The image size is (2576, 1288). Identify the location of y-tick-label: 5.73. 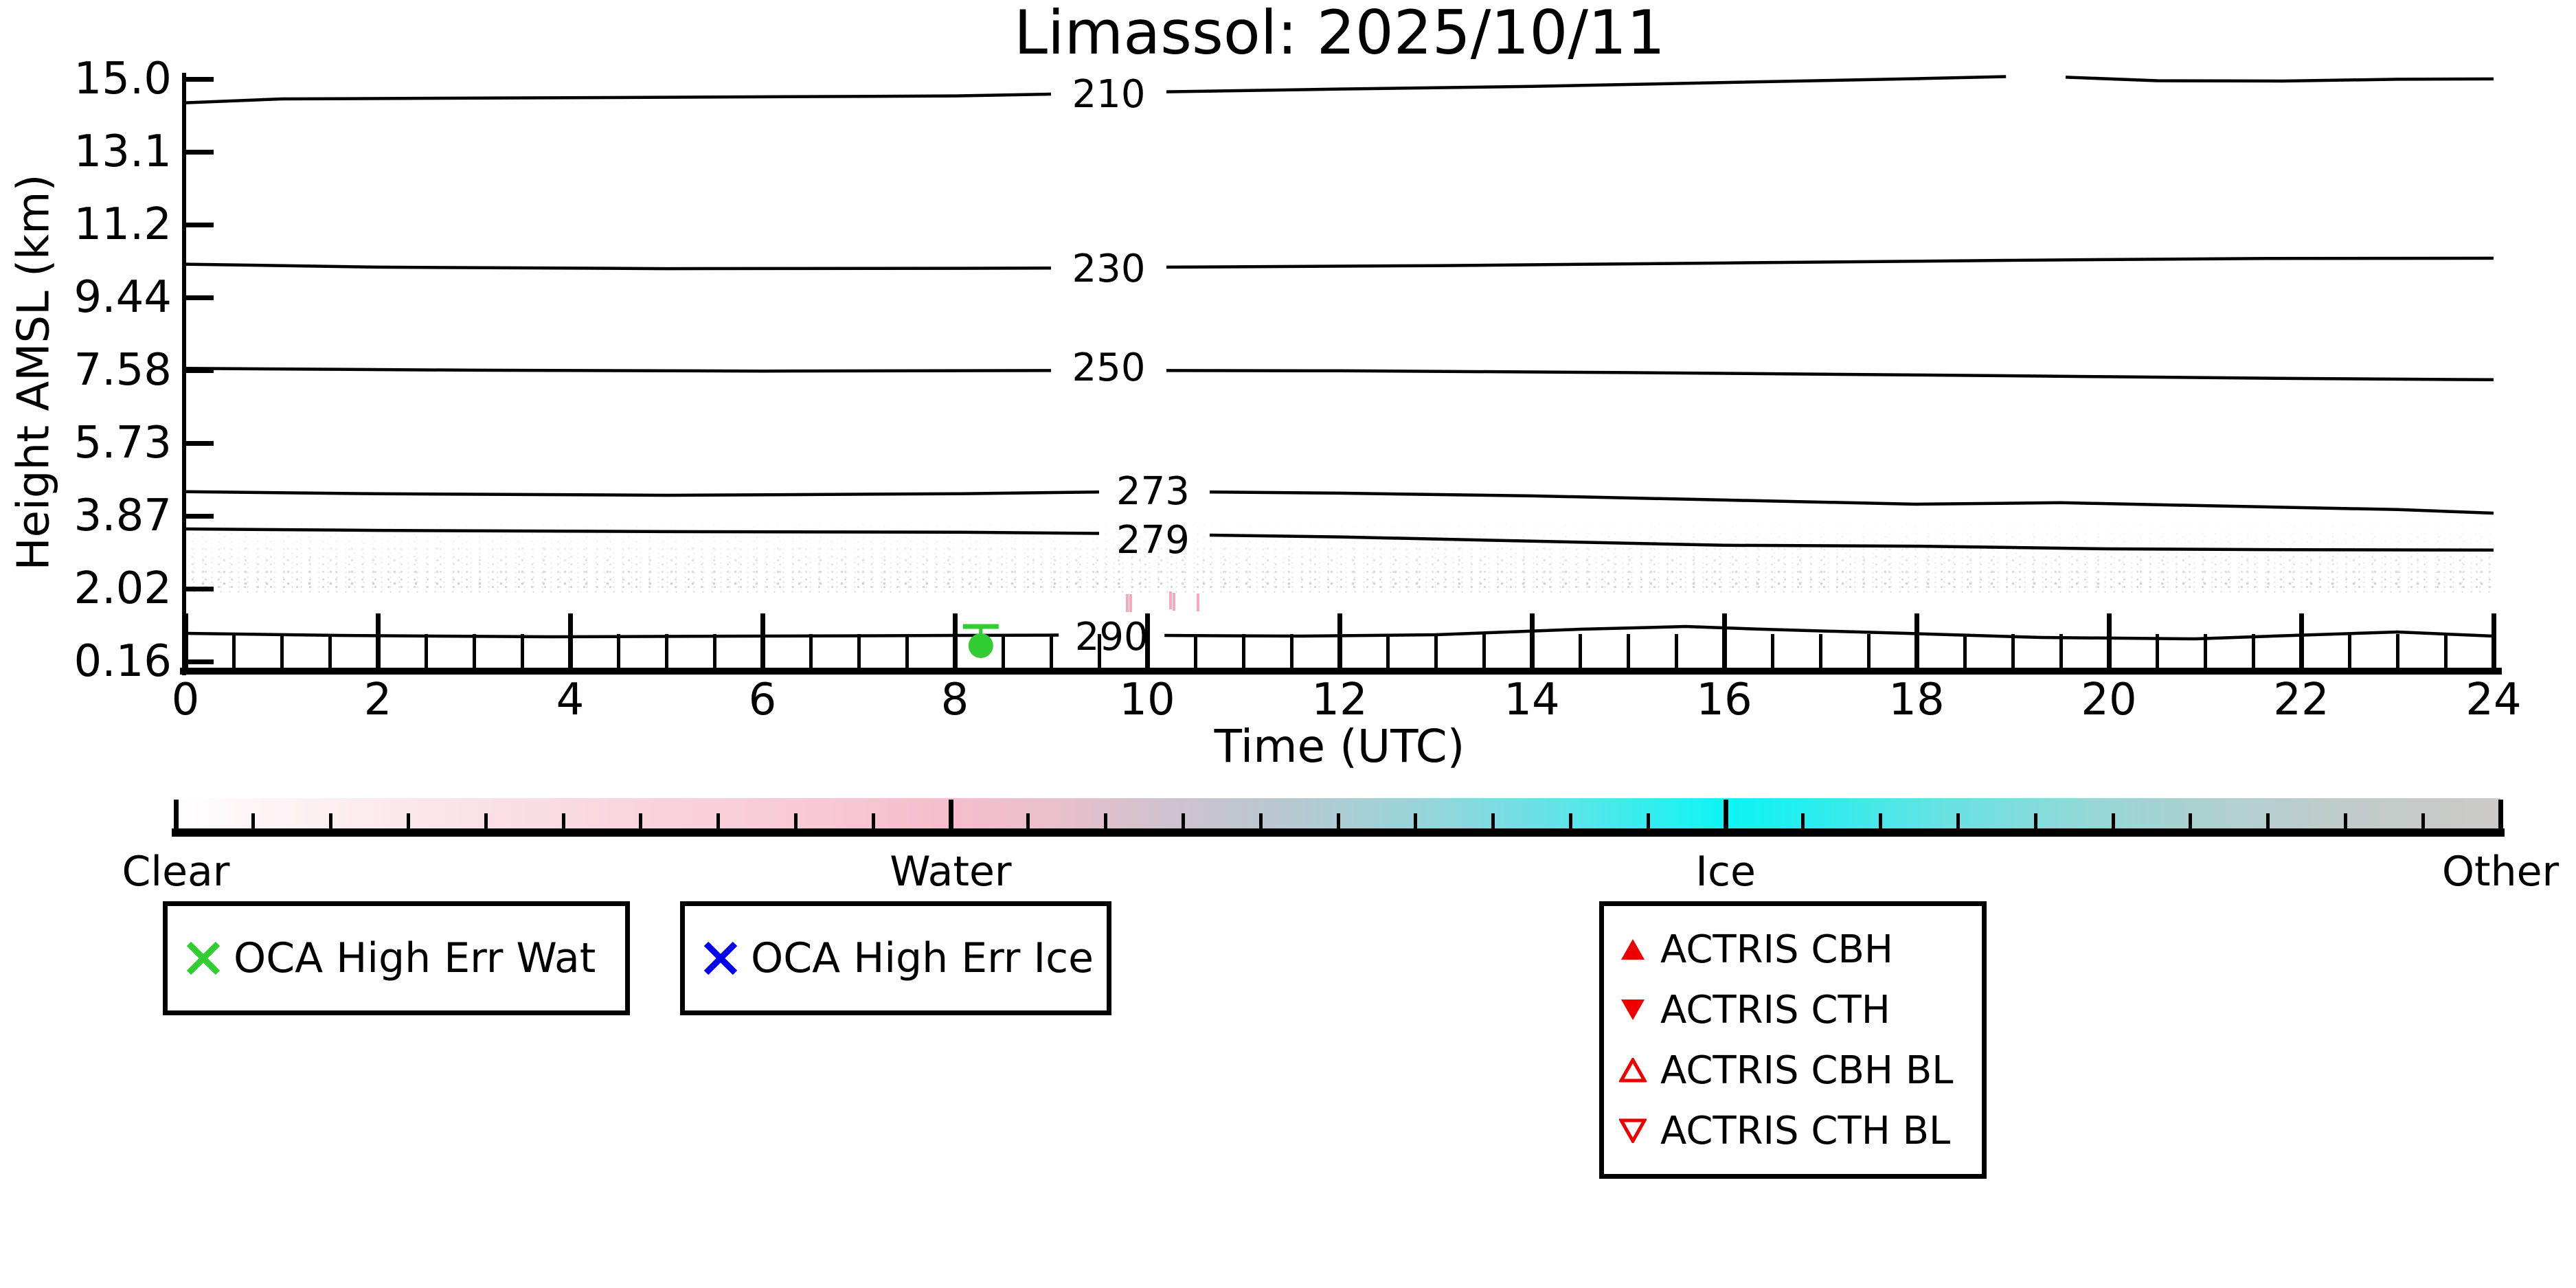
(123, 443).